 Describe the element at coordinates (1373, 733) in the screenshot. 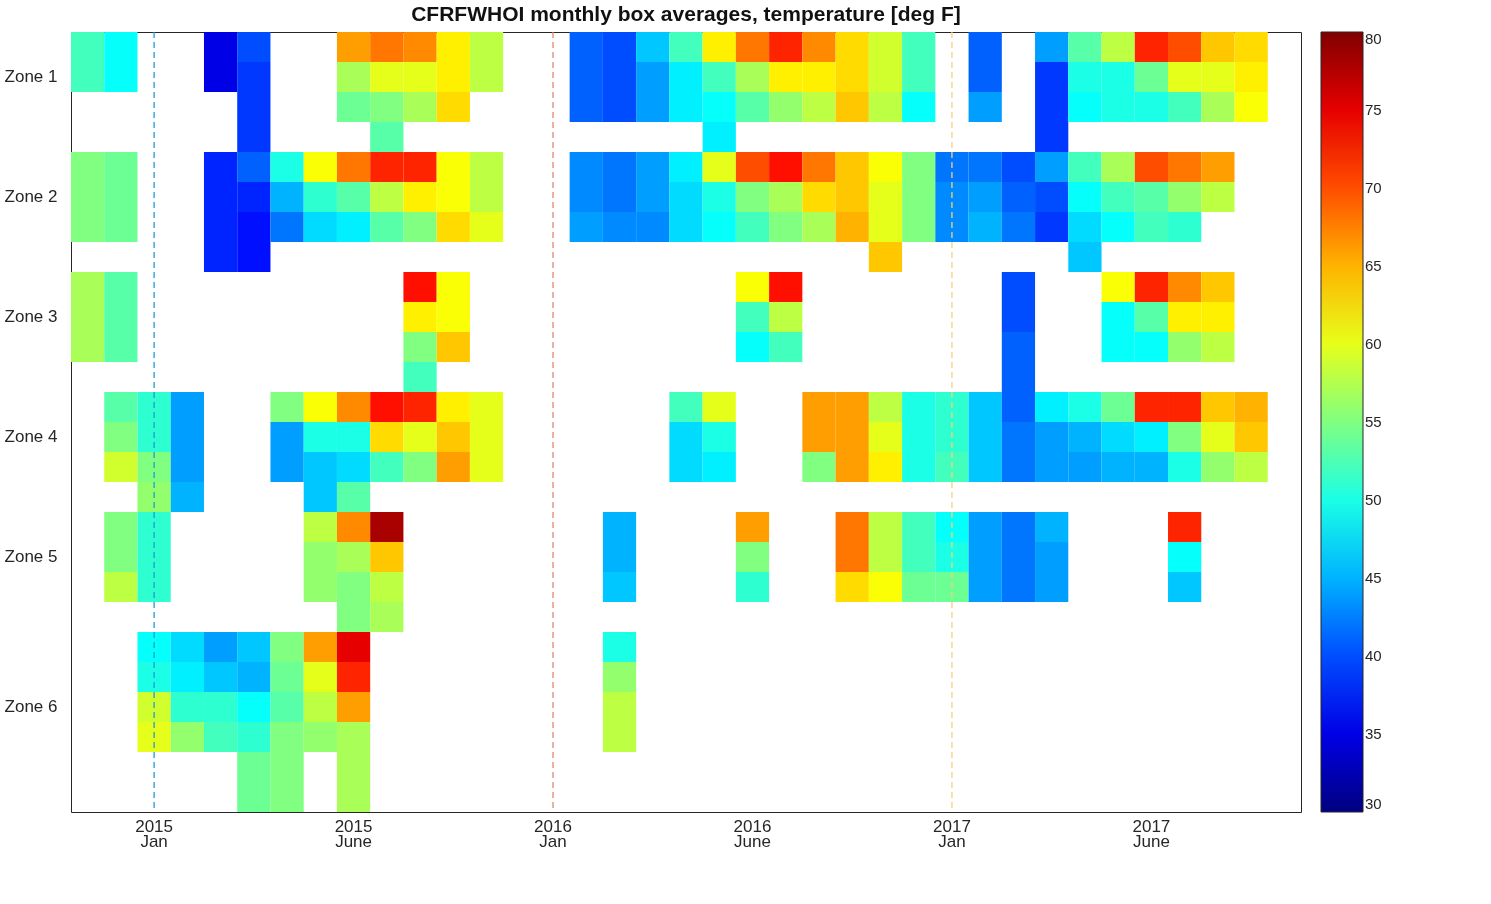

I see `color-bar-label: 35` at that location.